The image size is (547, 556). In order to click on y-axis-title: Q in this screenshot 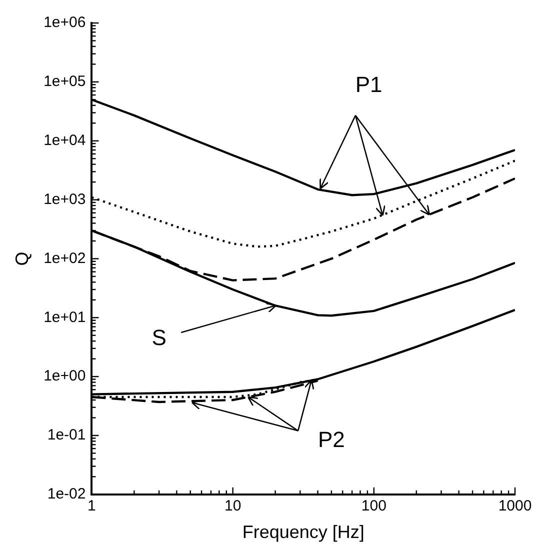, I will do `click(22, 259)`.